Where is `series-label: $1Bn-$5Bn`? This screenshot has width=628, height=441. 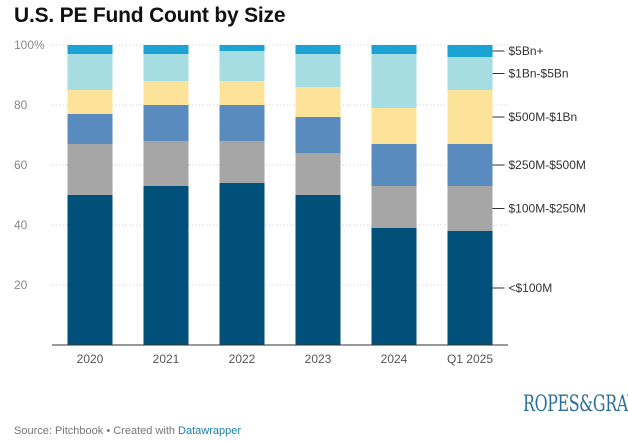 series-label: $1Bn-$5Bn is located at coordinates (539, 74).